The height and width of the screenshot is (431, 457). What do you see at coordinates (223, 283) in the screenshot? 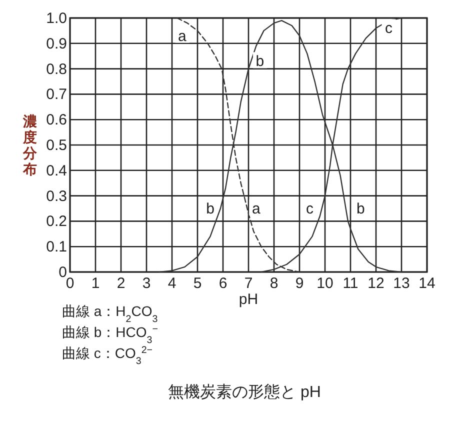
I see `x-tick-label: 6` at bounding box center [223, 283].